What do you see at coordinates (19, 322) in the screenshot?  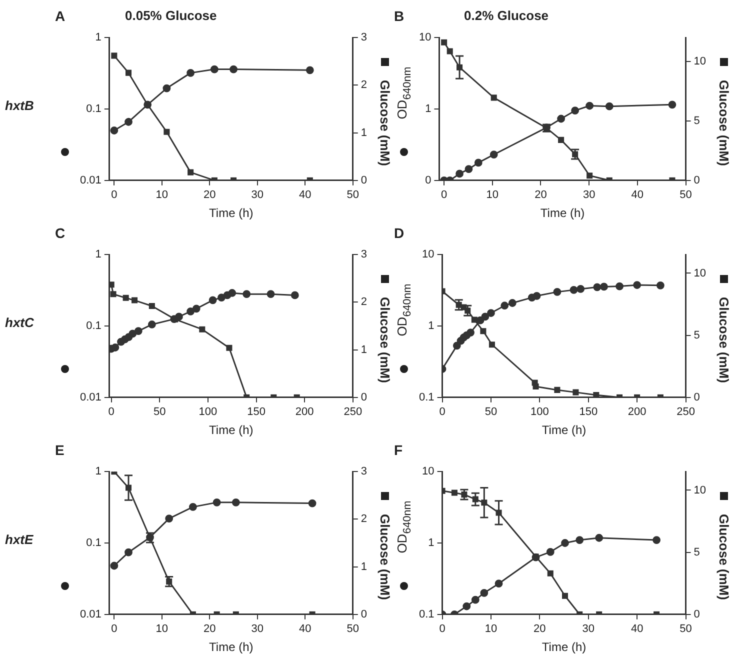 I see `text: hxtC` at bounding box center [19, 322].